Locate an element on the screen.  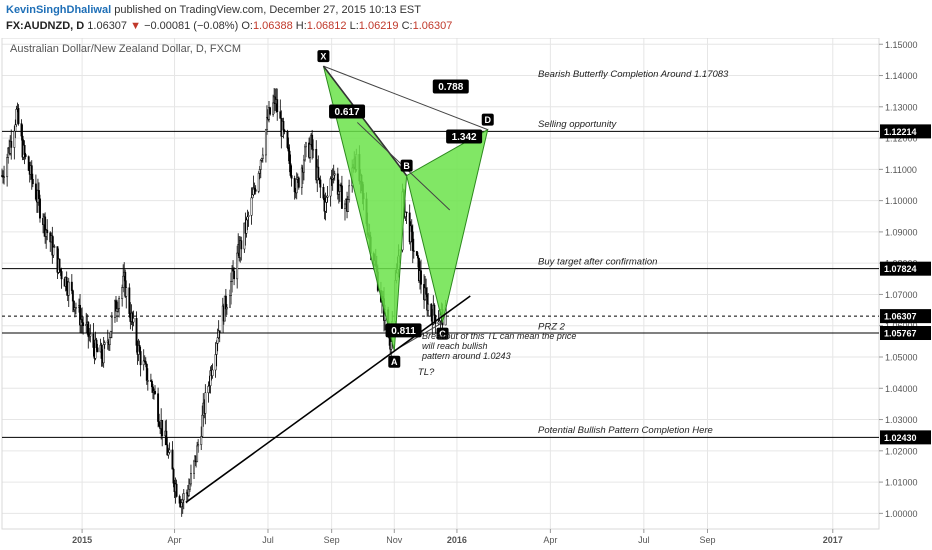
ratio-label: 0.617 is located at coordinates (347, 112).